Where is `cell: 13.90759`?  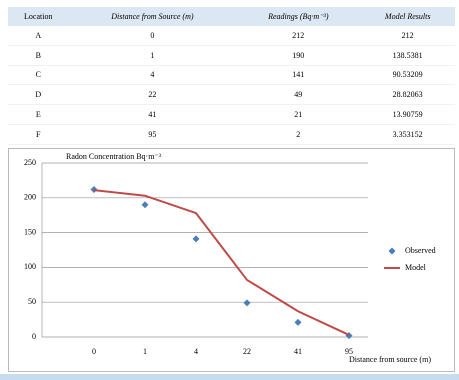
cell: 13.90759 is located at coordinates (407, 114).